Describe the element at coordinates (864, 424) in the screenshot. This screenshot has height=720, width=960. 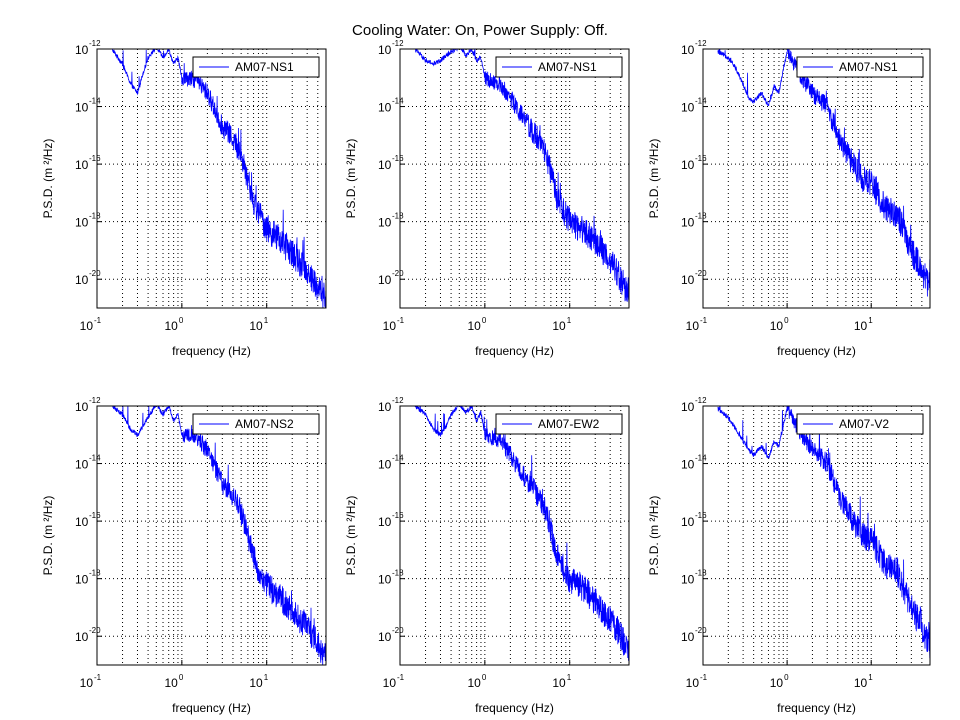
I see `legend-label: AM07-V2` at that location.